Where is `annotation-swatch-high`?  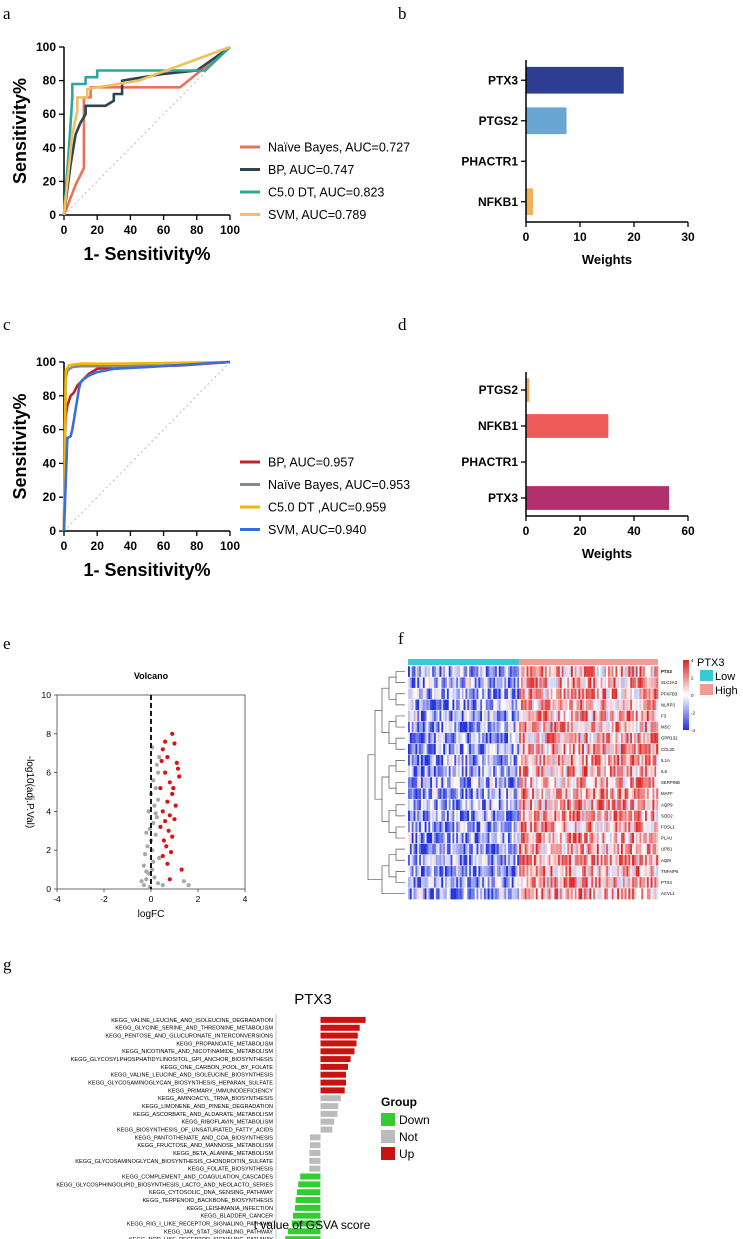 annotation-swatch-high is located at coordinates (706, 689).